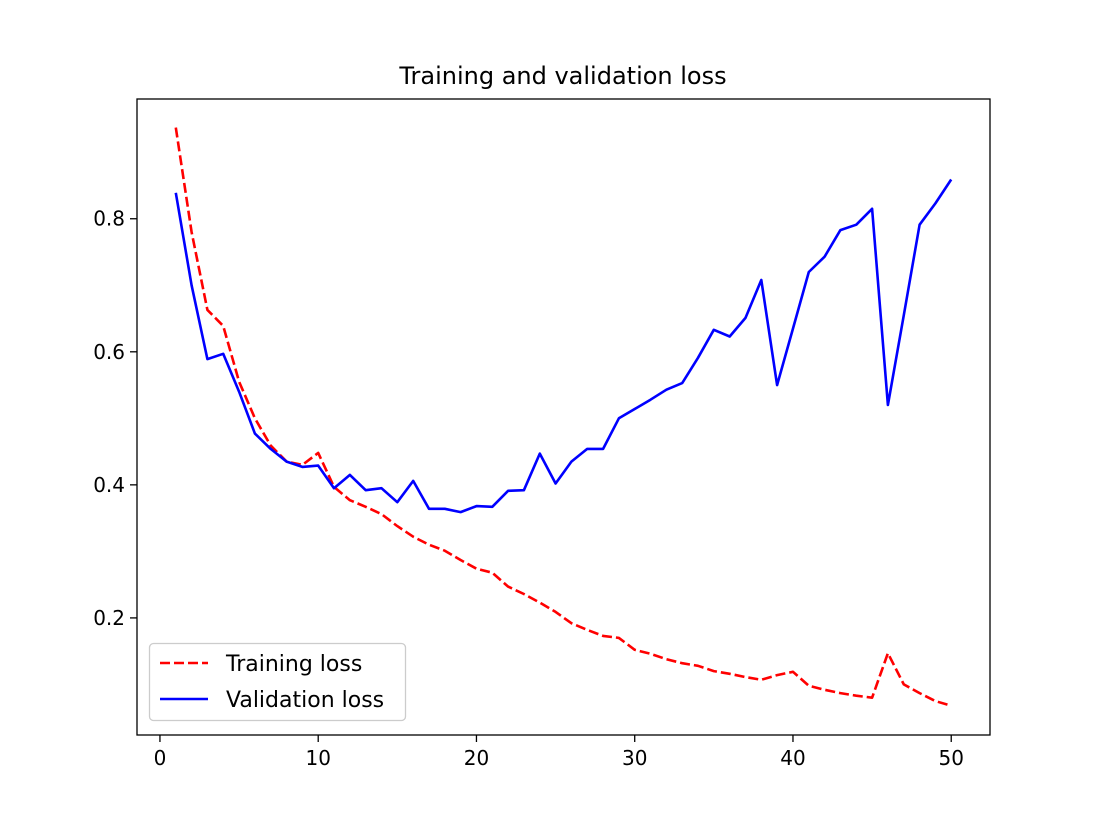 The image size is (1100, 829). Describe the element at coordinates (317, 758) in the screenshot. I see `x-tick-label: 10` at that location.